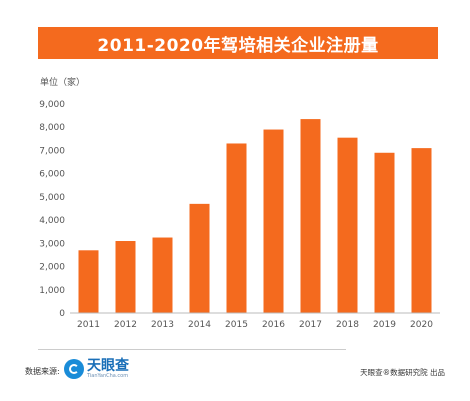 The image size is (470, 401). What do you see at coordinates (199, 258) in the screenshot?
I see `bar-2014` at bounding box center [199, 258].